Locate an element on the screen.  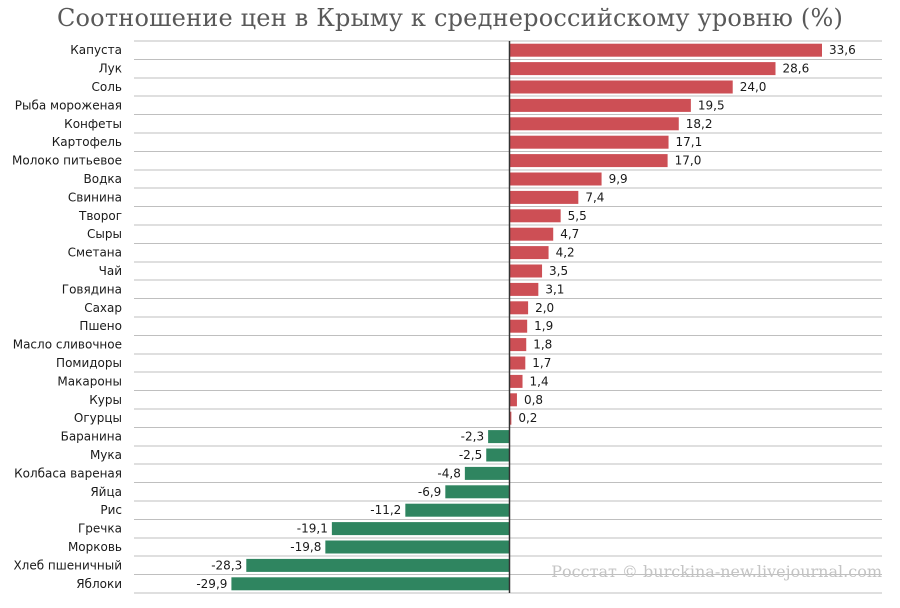
category-label: Творог is located at coordinates (100, 216).